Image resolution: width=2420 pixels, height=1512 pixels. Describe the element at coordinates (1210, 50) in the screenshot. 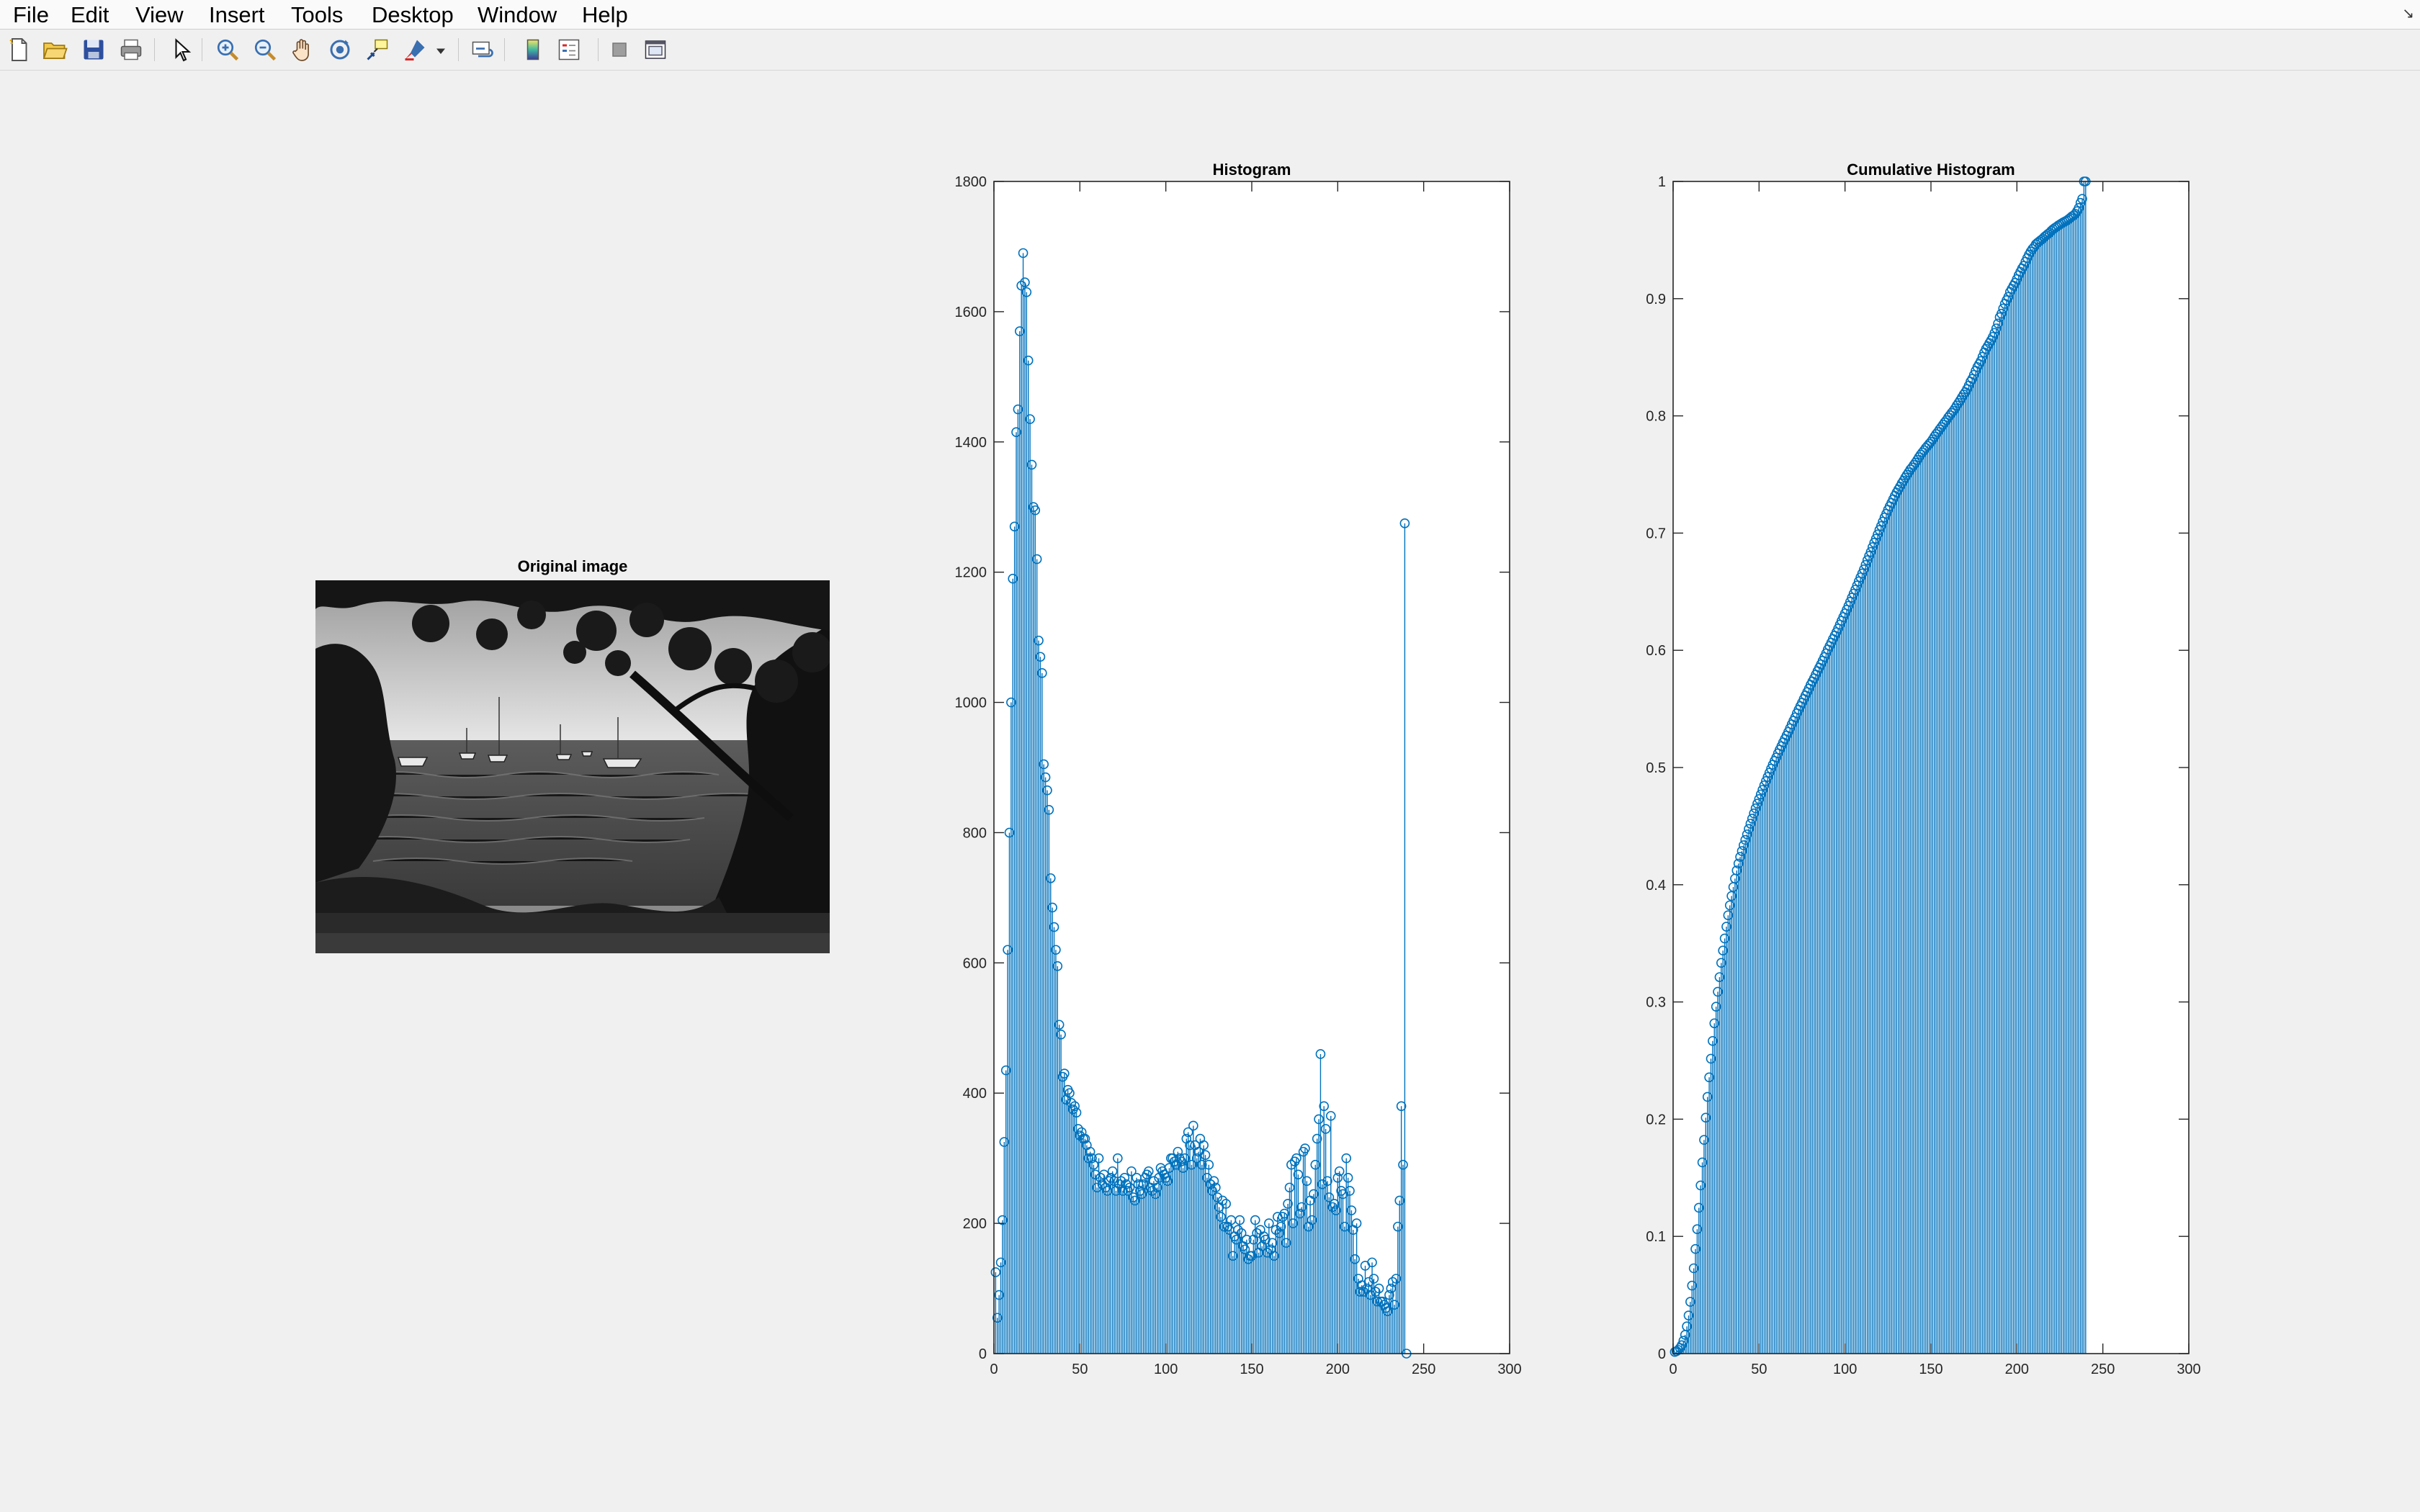

I see `figure-toolbar` at that location.